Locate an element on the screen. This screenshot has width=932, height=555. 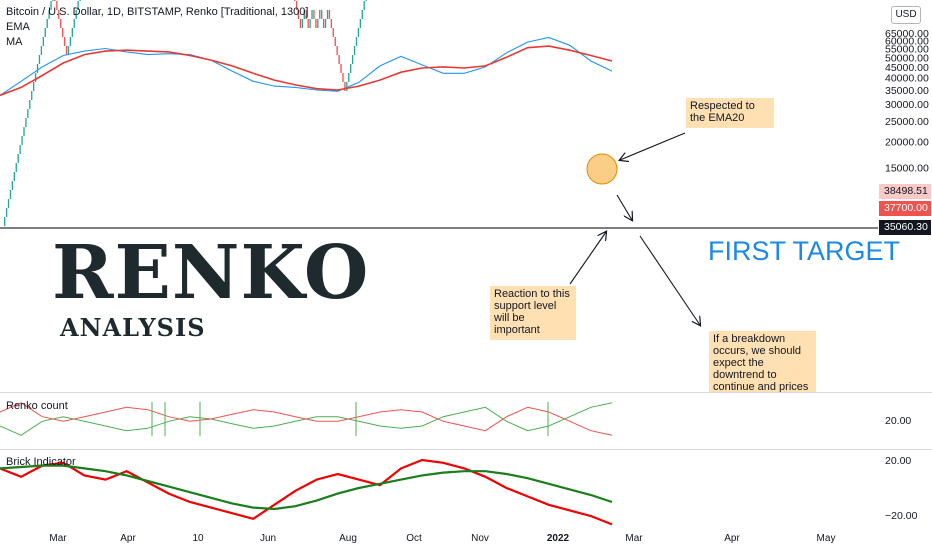
indicator-ema-label: EMA is located at coordinates (18, 27).